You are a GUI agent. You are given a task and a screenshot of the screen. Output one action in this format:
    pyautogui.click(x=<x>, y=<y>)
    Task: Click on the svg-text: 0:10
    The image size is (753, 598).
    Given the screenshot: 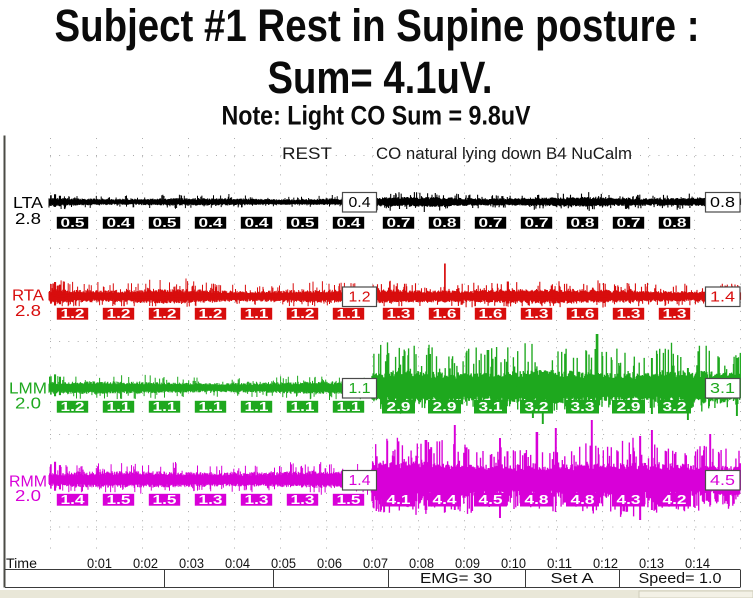 What is the action you would take?
    pyautogui.click(x=513, y=563)
    